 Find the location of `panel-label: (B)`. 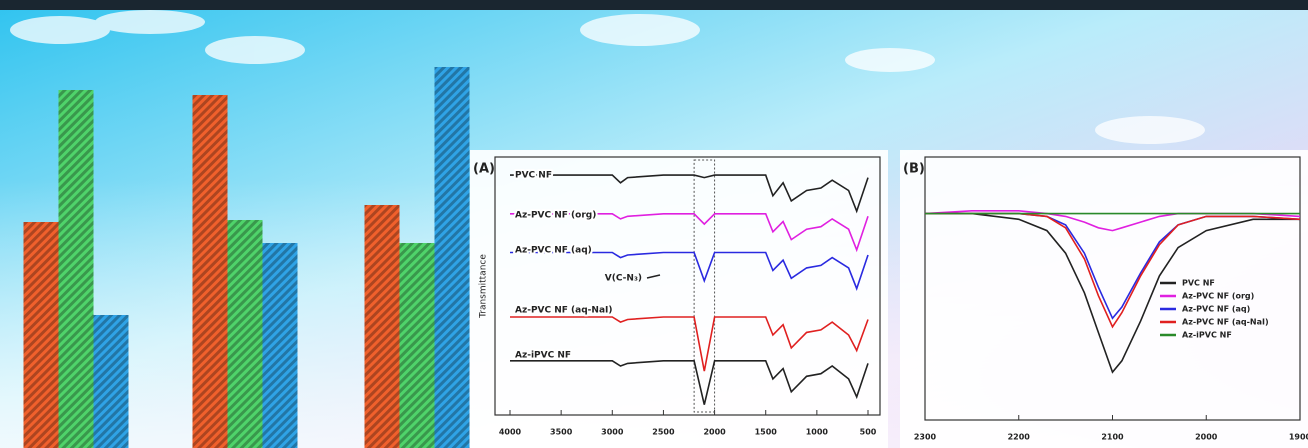

panel-label: (B) is located at coordinates (914, 169).